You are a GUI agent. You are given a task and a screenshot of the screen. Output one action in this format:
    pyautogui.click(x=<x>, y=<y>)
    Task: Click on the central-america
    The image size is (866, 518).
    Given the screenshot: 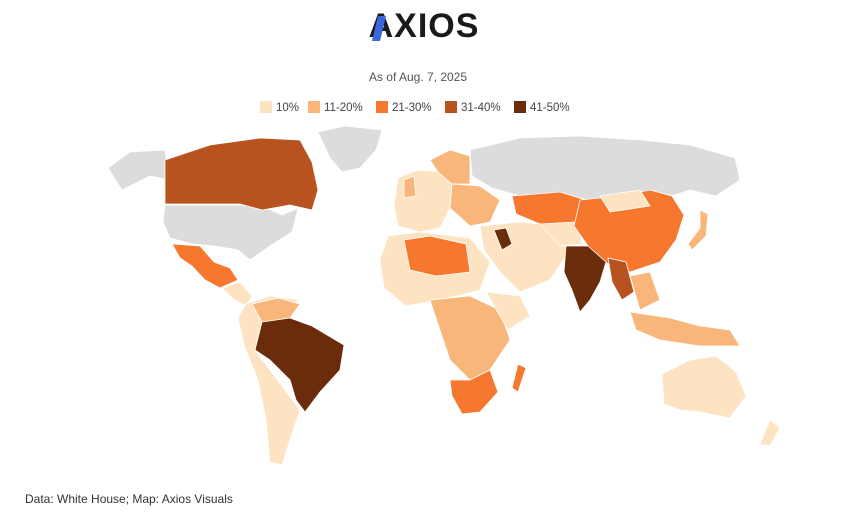 What is the action you would take?
    pyautogui.click(x=237, y=294)
    